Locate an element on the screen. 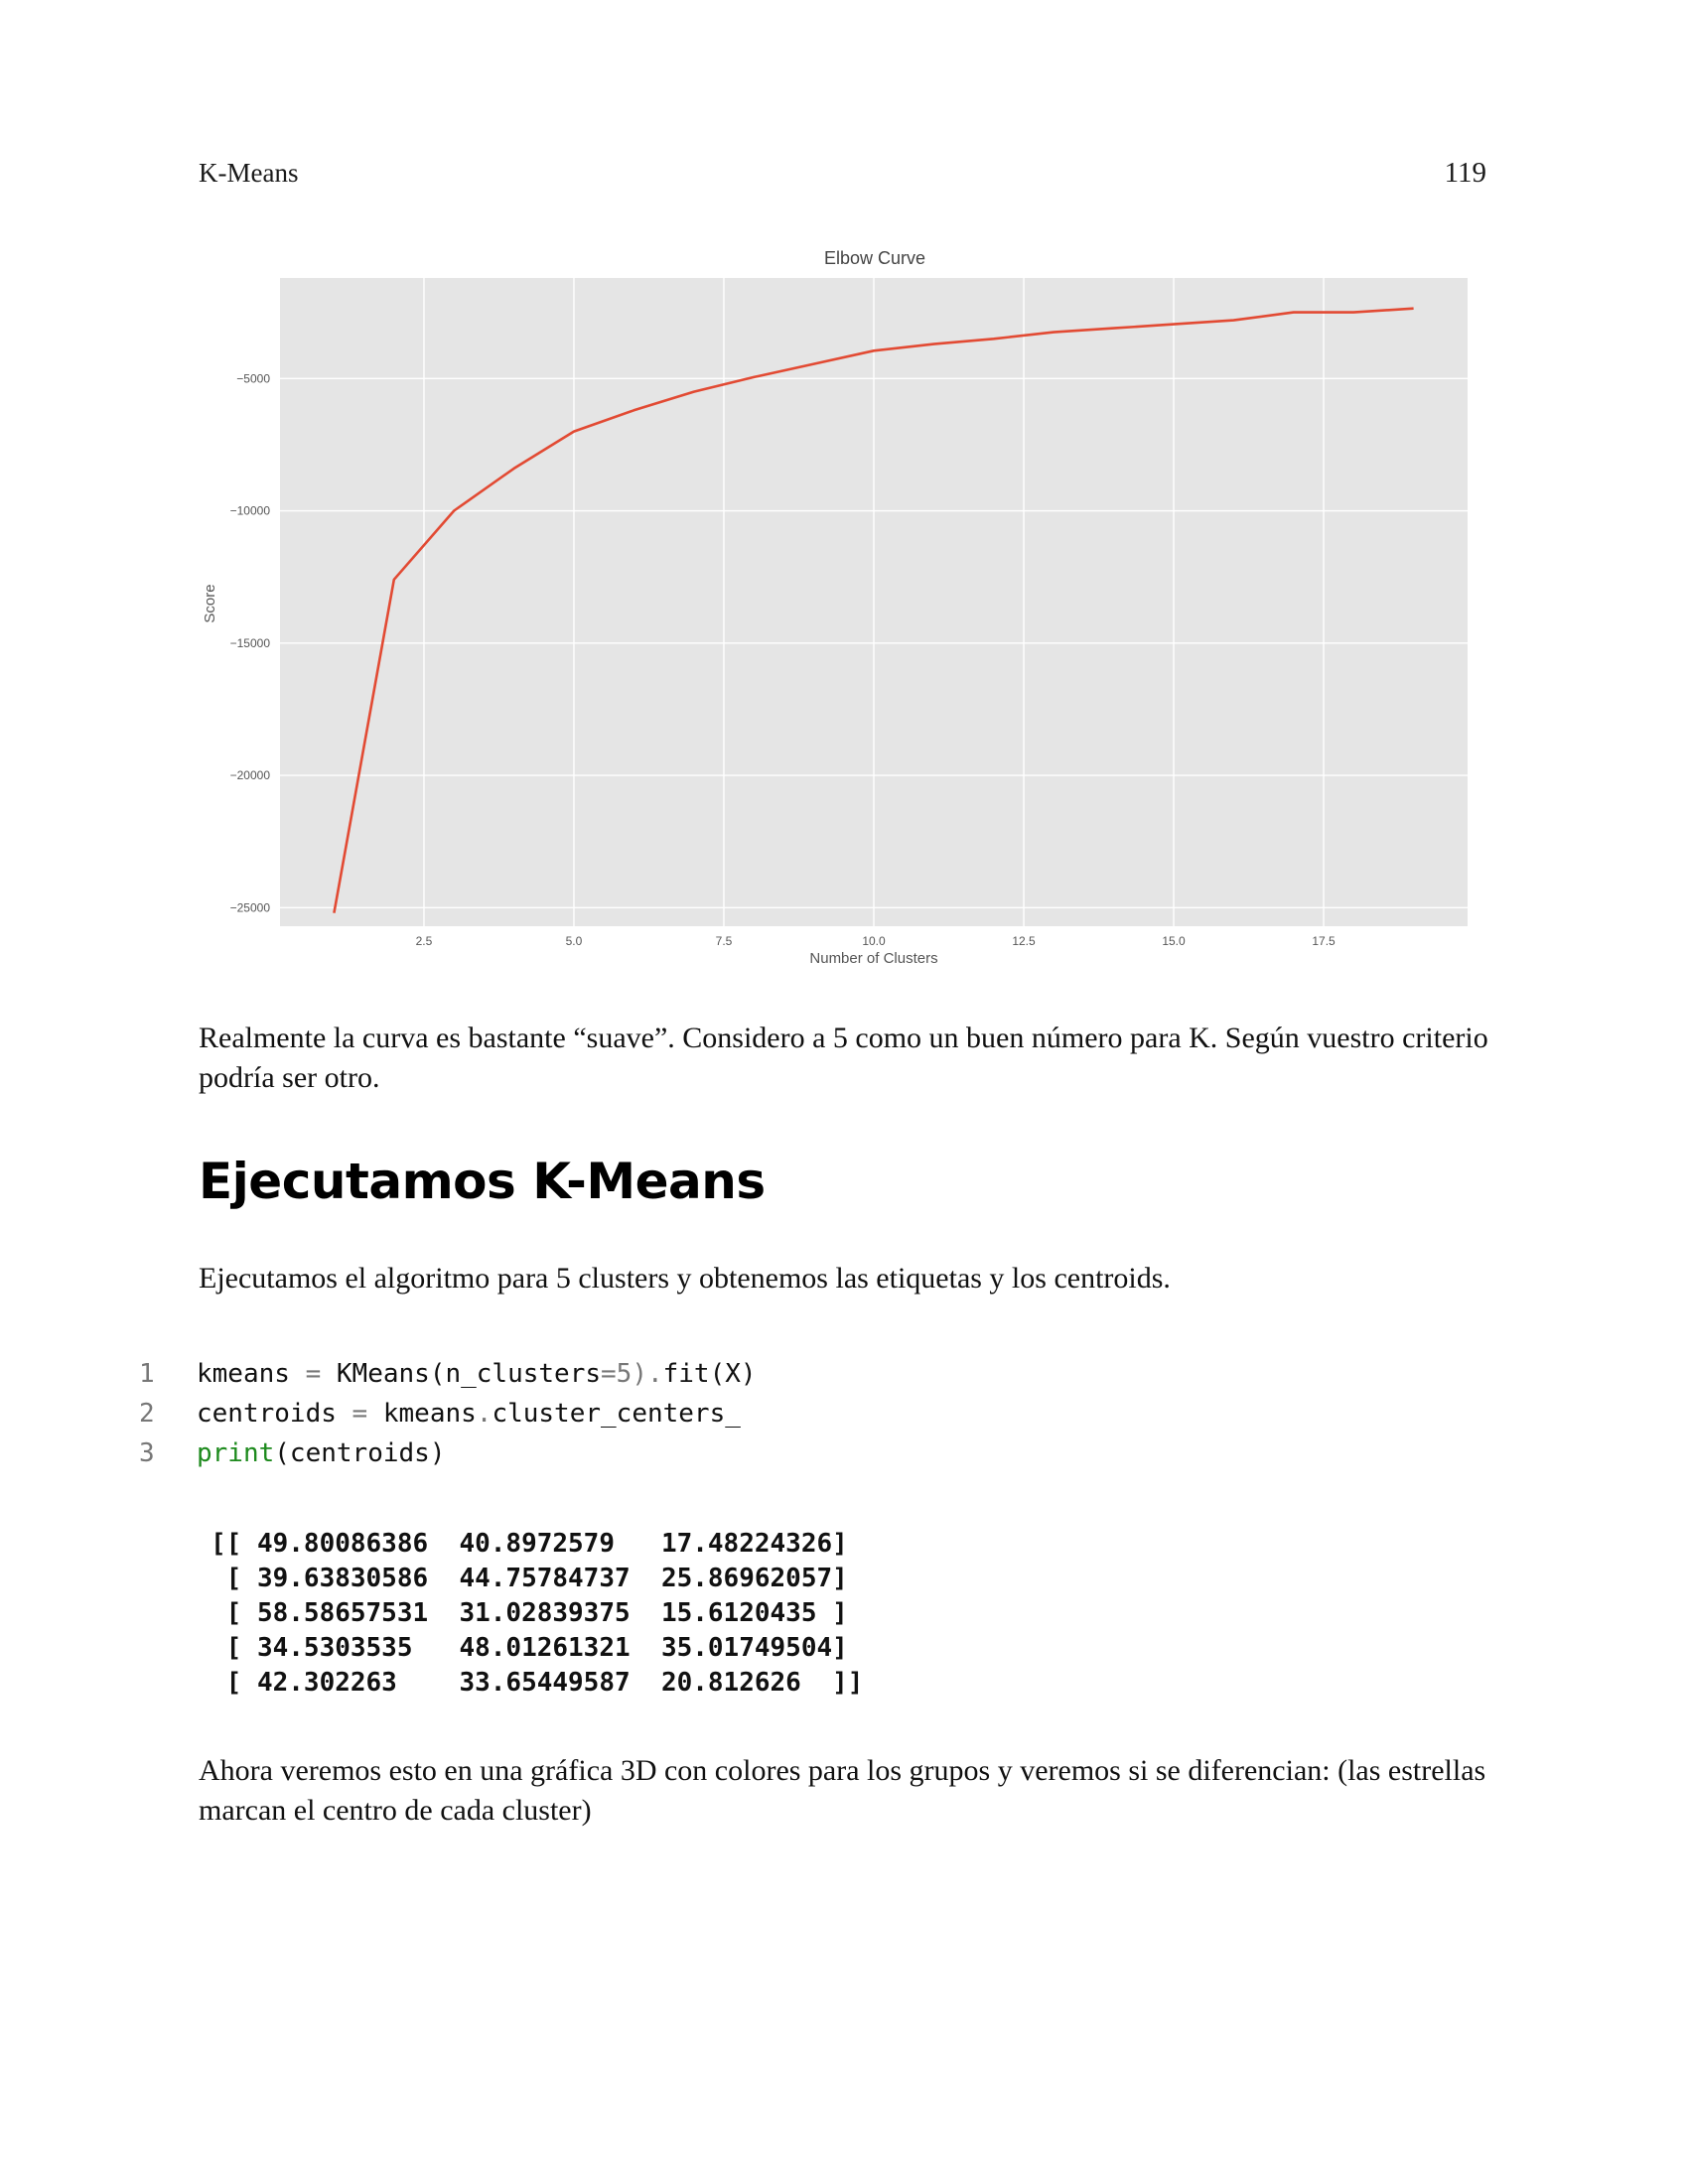  x-tick-label: 12.5 is located at coordinates (1024, 941).